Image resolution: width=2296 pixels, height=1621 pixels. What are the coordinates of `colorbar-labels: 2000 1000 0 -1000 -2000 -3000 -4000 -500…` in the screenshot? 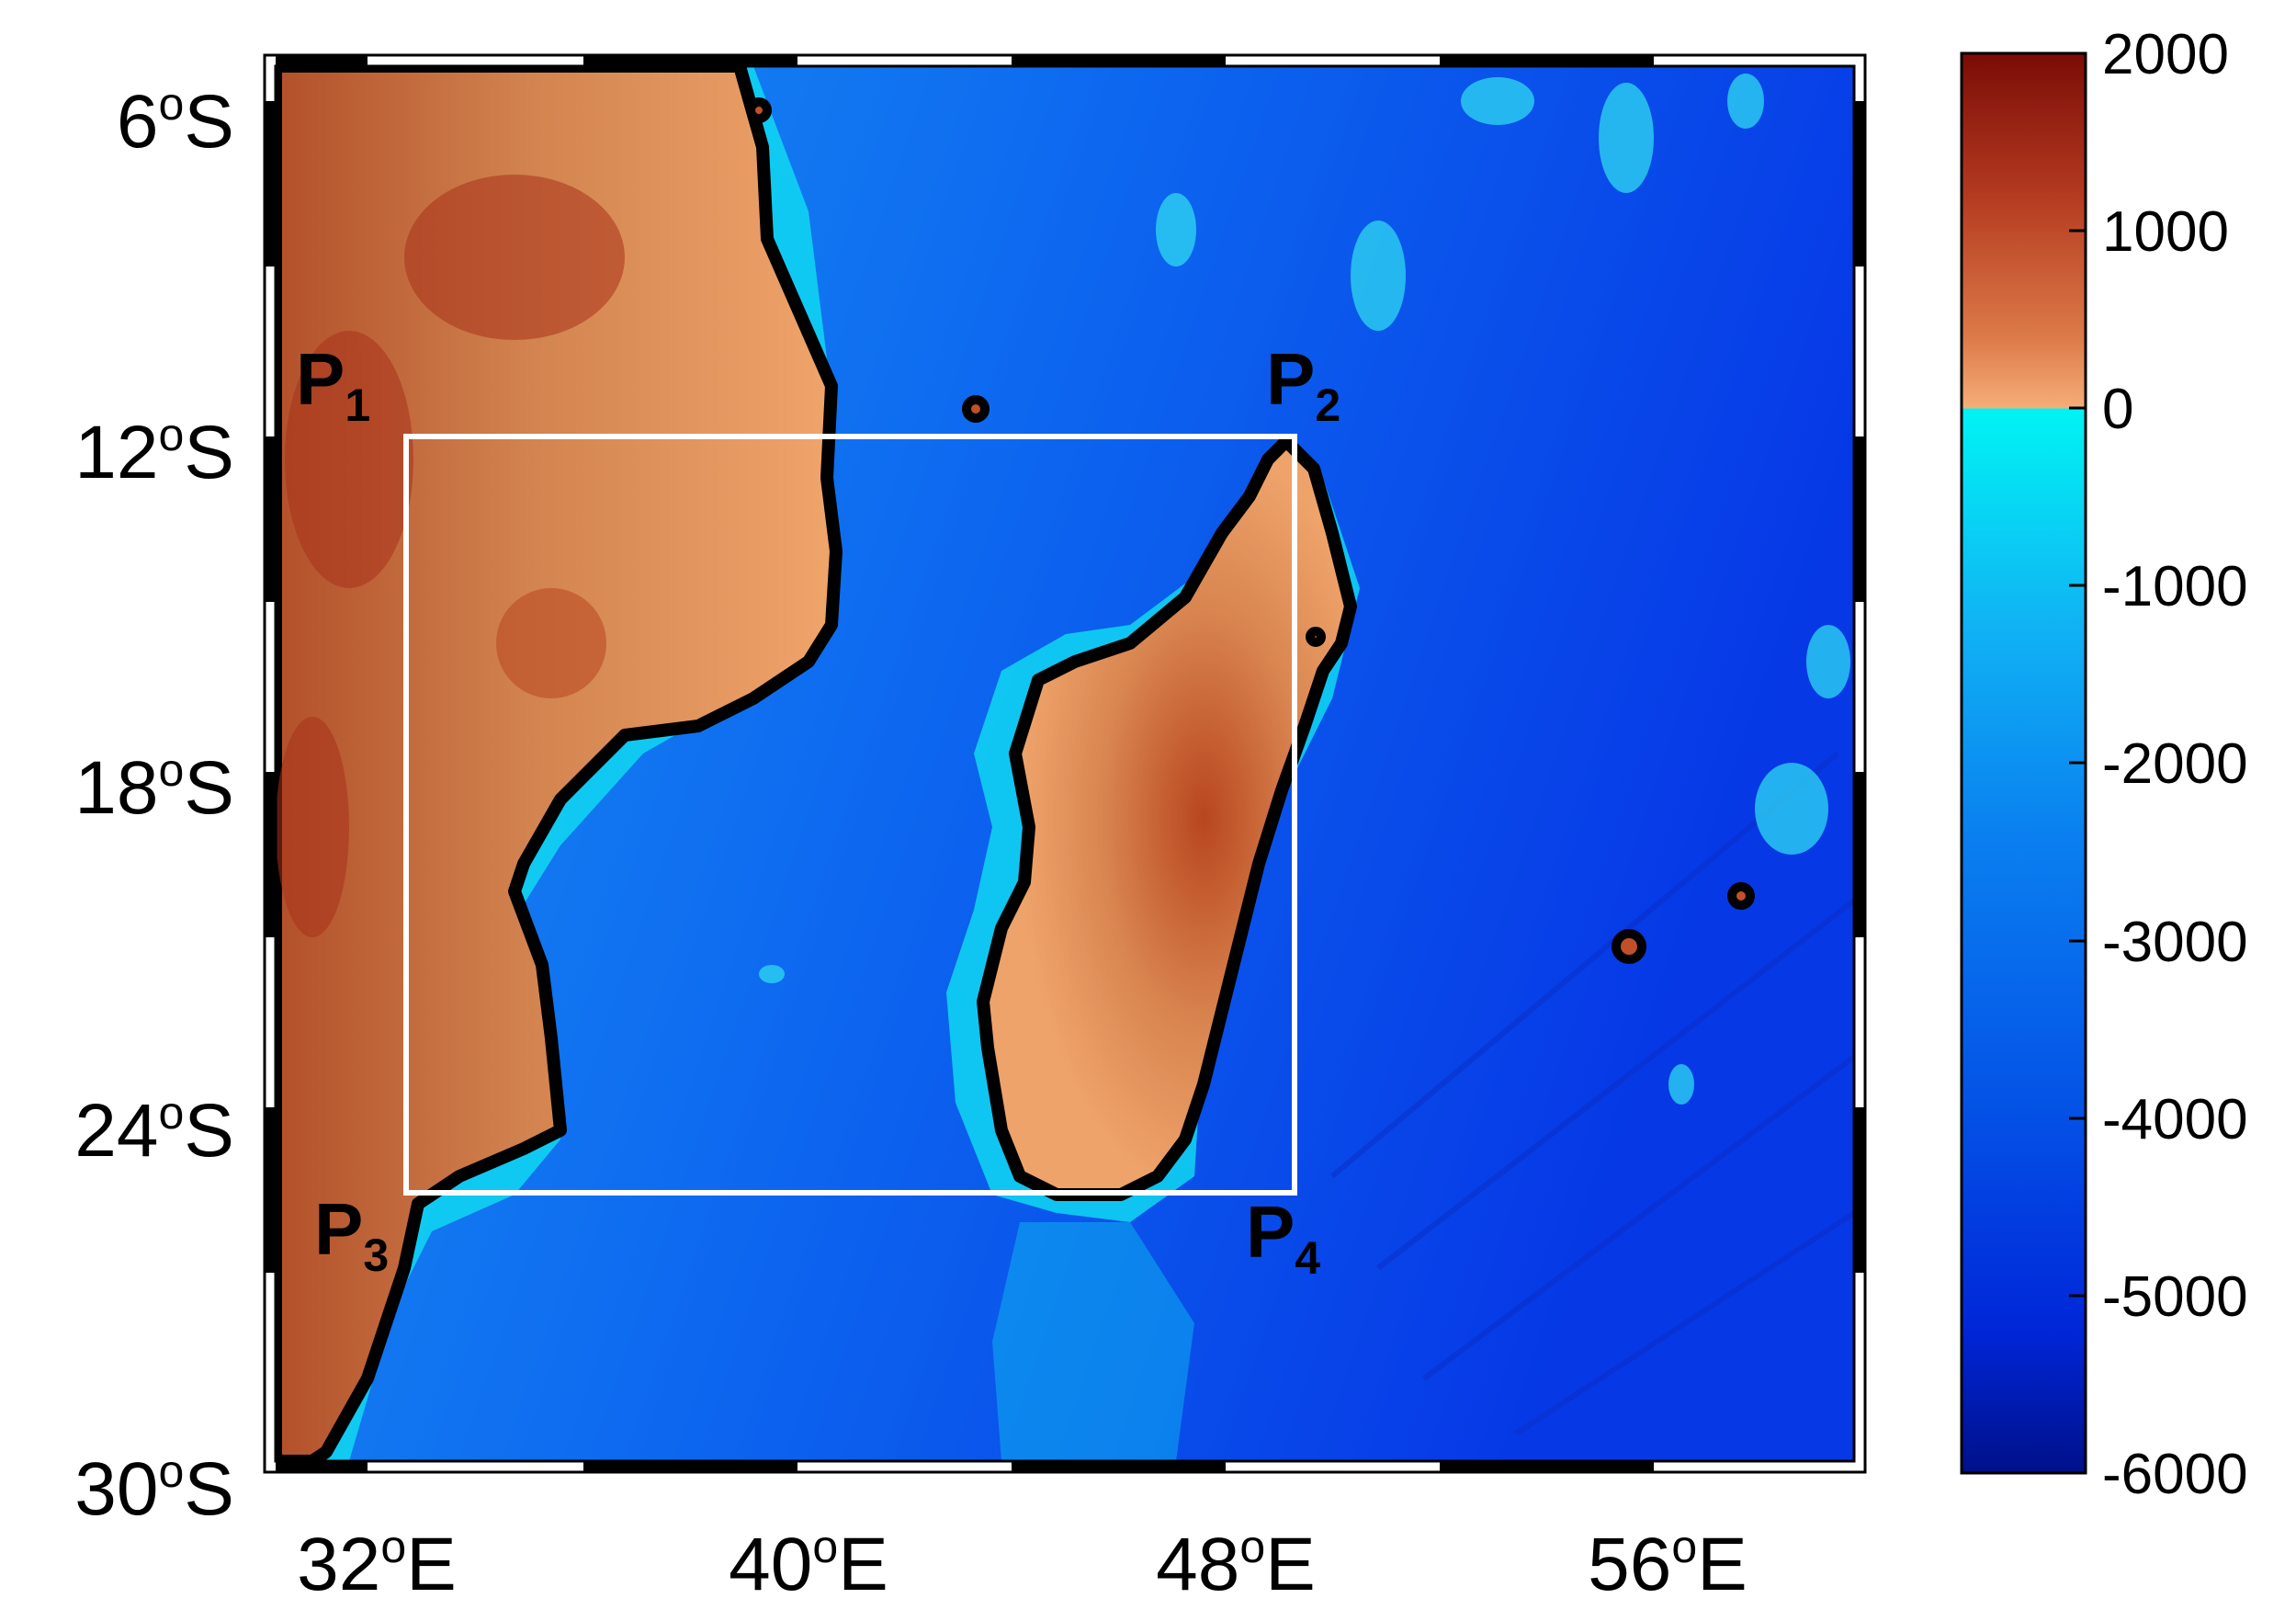 It's located at (2175, 764).